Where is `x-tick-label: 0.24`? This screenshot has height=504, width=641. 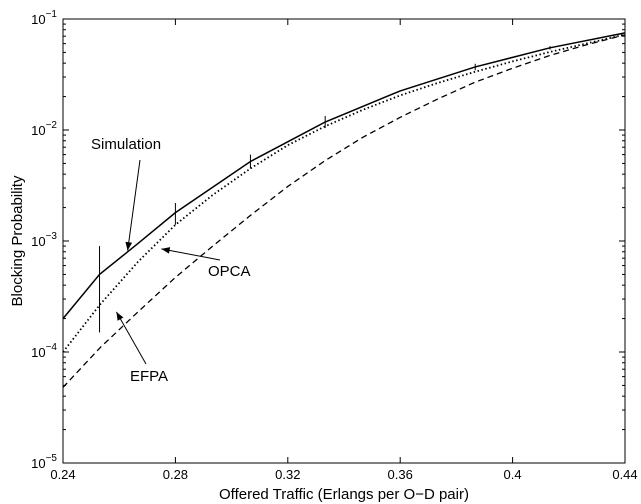
x-tick-label: 0.24 is located at coordinates (62, 474).